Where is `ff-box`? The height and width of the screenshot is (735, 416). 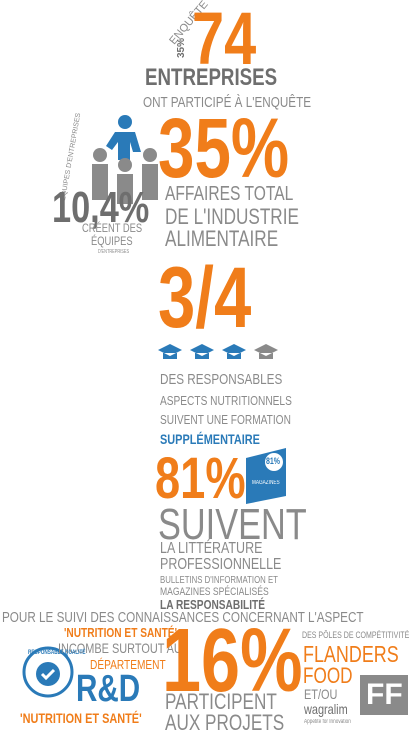 ff-box is located at coordinates (384, 695).